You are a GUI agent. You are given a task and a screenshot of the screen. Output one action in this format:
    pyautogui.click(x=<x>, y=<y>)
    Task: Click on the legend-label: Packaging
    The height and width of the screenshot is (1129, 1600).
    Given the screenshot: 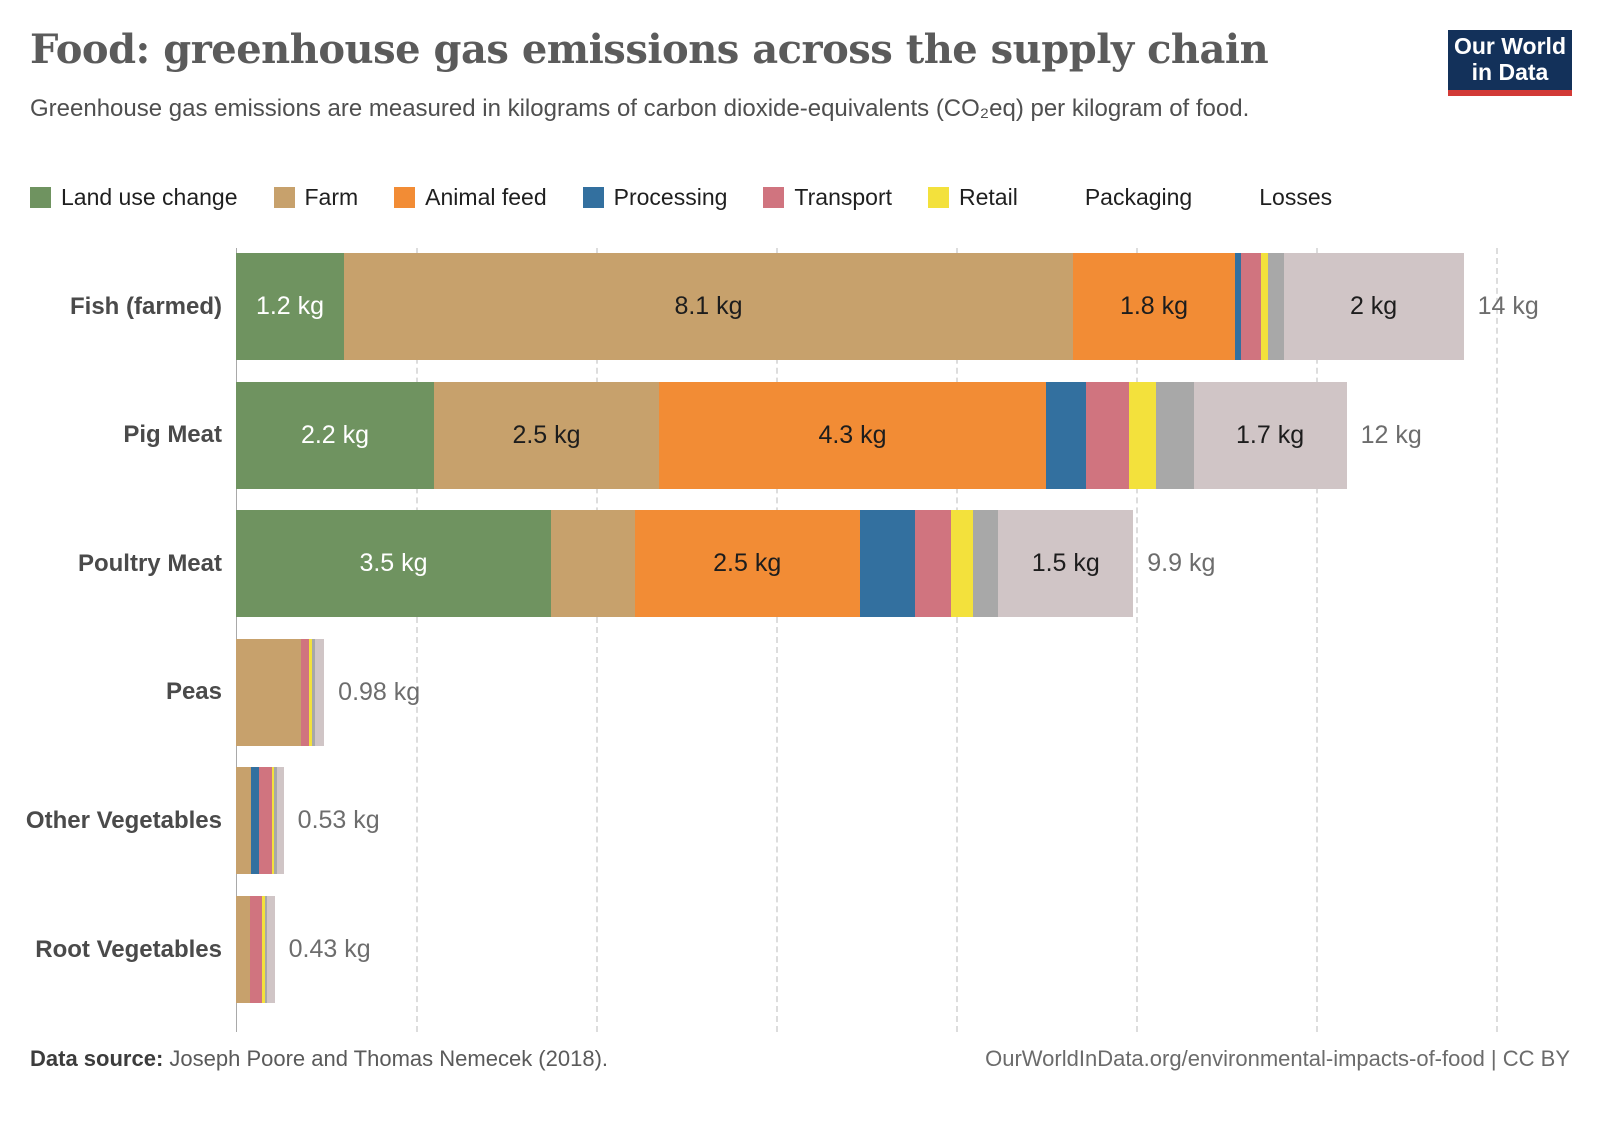 What is the action you would take?
    pyautogui.click(x=1138, y=197)
    